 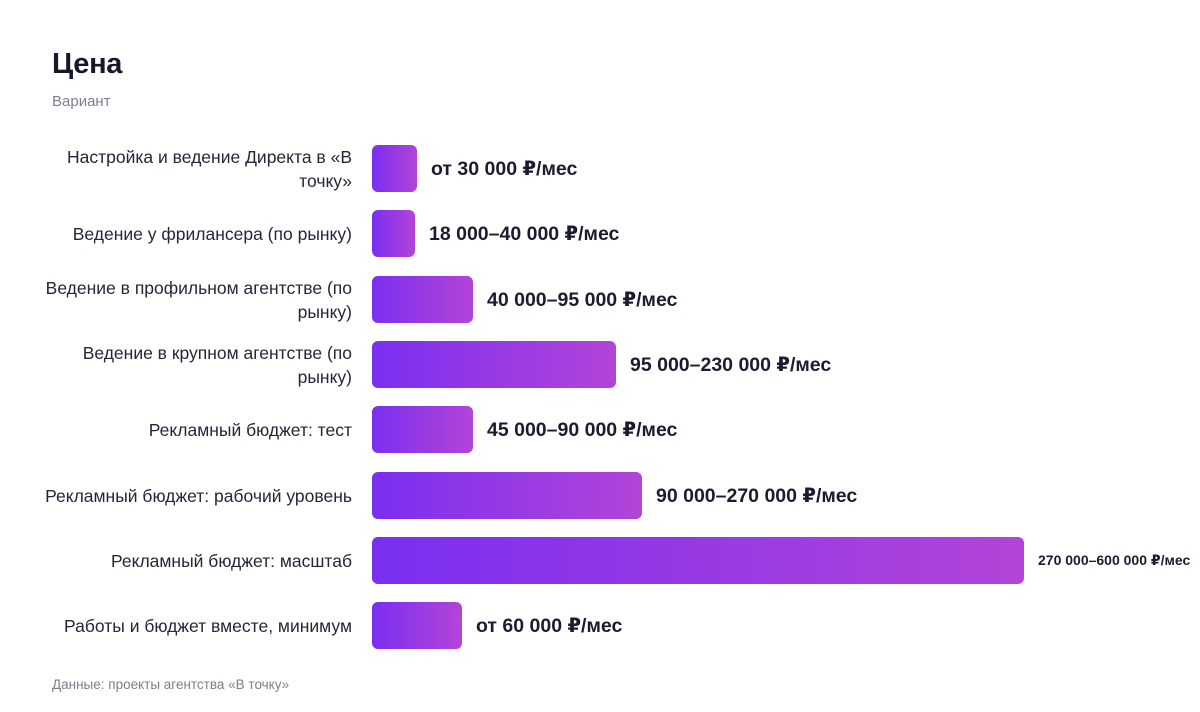 What do you see at coordinates (524, 233) in the screenshot?
I see `value-label: 18 000–40 000 ₽/мес` at bounding box center [524, 233].